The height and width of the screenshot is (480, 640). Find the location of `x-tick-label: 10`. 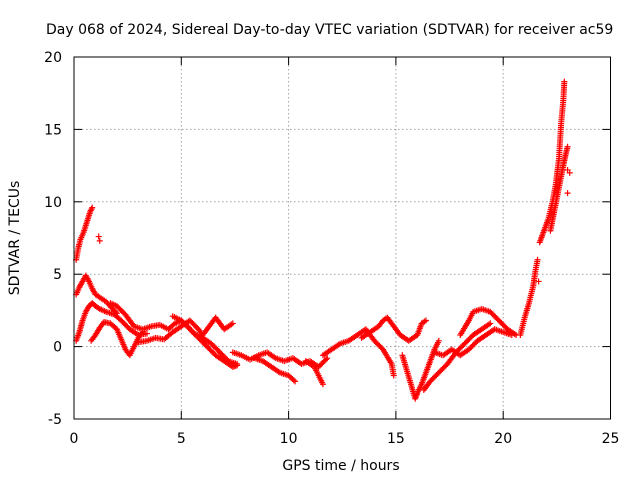

x-tick-label: 10 is located at coordinates (289, 439).